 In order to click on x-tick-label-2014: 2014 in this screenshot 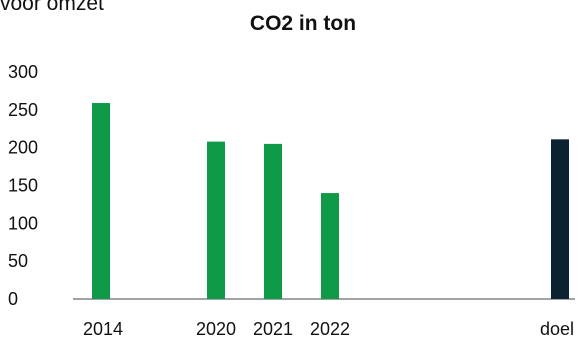, I will do `click(103, 328)`.